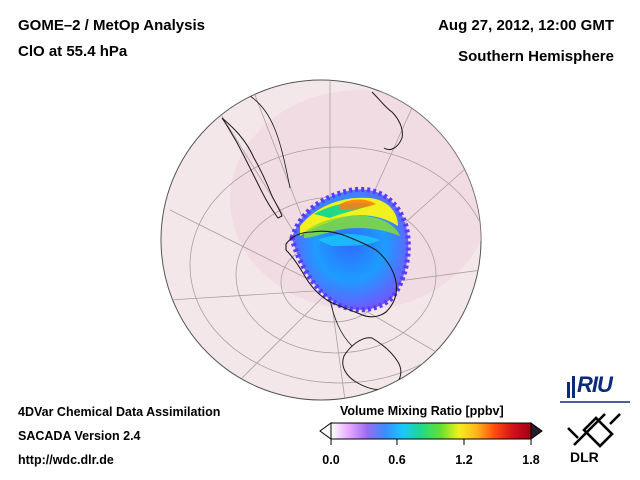 This screenshot has height=480, width=640. What do you see at coordinates (73, 51) in the screenshot?
I see `species-level-label: ClO at 55.4 hPa` at bounding box center [73, 51].